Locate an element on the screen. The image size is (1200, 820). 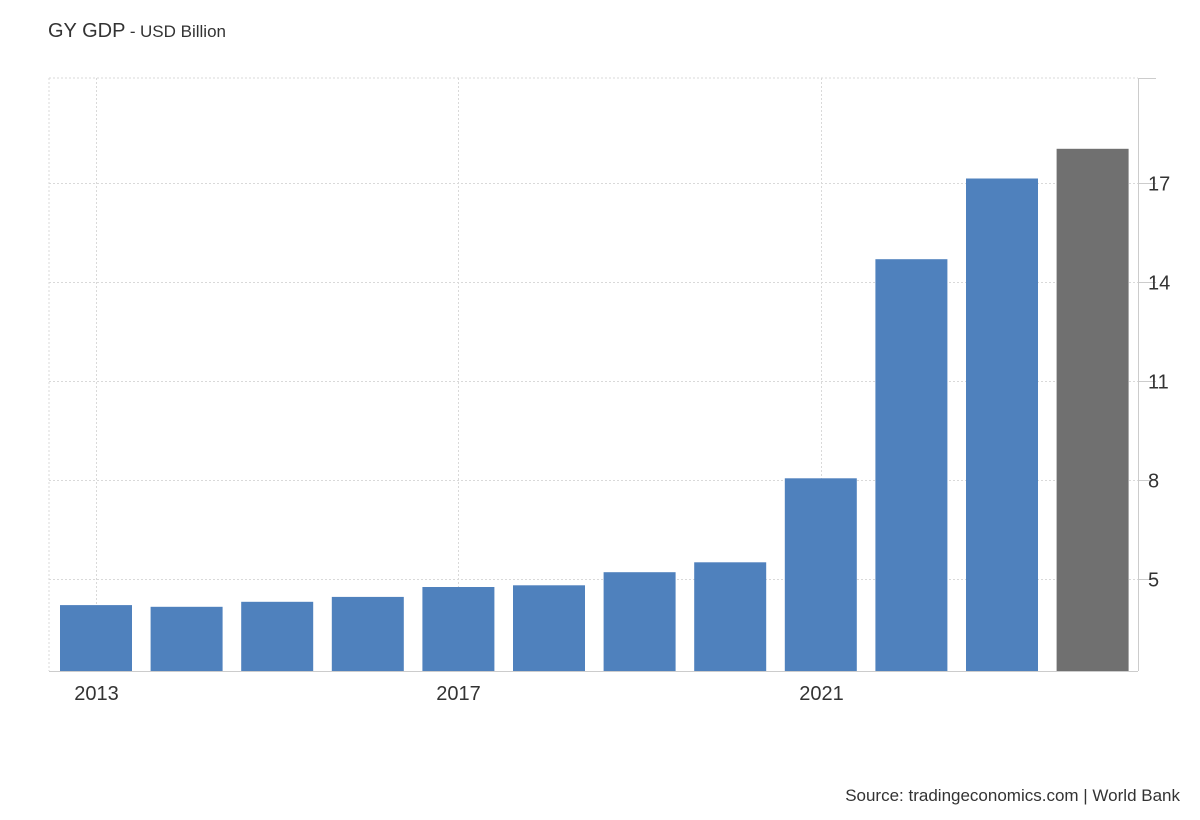
bar-2020 is located at coordinates (730, 616).